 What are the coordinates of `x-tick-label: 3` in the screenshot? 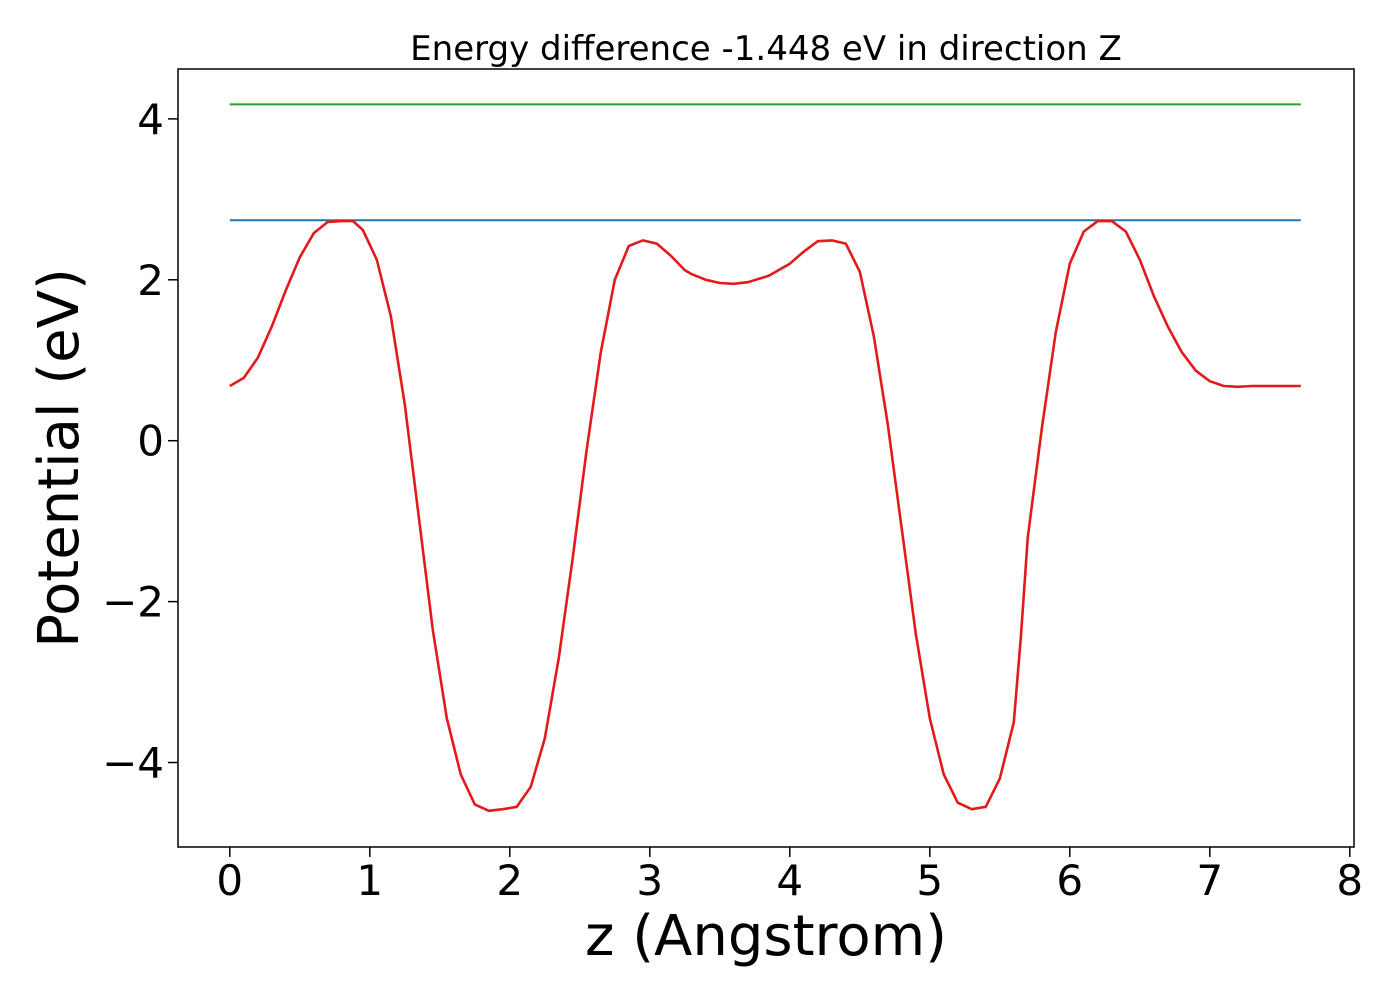 It's located at (649, 880).